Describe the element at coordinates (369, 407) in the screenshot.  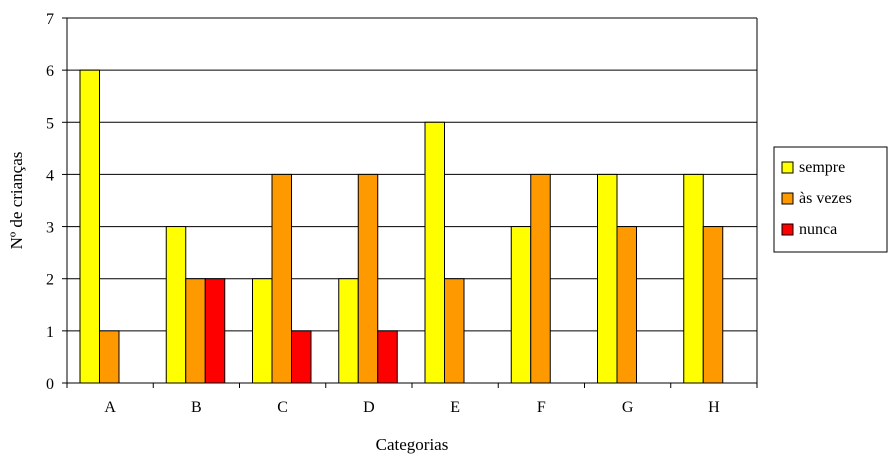
I see `x-tick-label-D: D` at that location.